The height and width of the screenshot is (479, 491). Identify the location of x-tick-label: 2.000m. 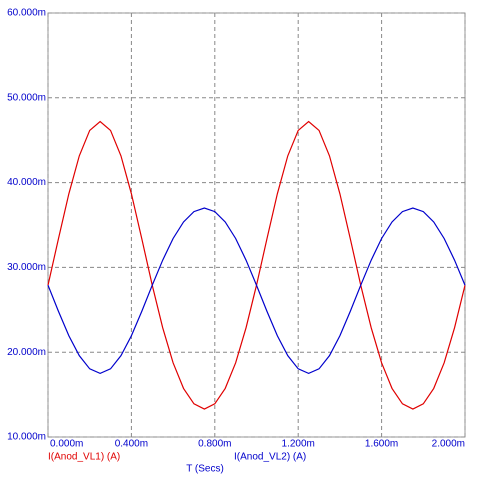
(448, 444).